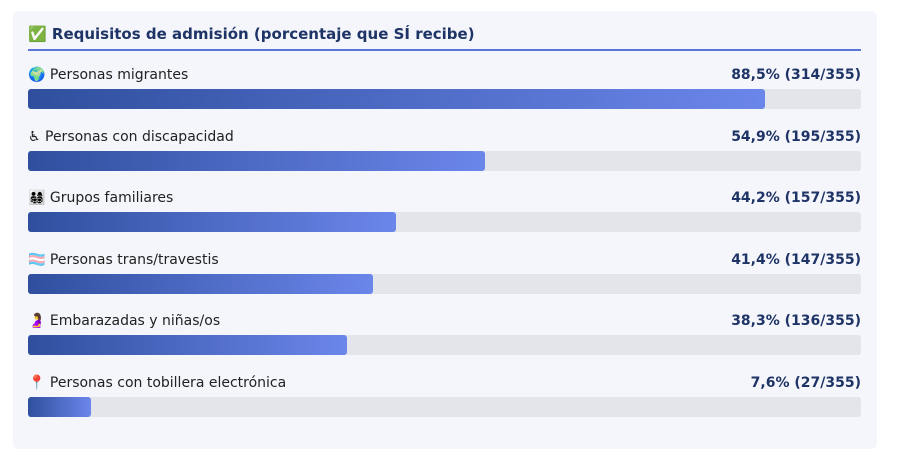 The height and width of the screenshot is (457, 902). I want to click on value-label: 38,3% (136/355), so click(796, 321).